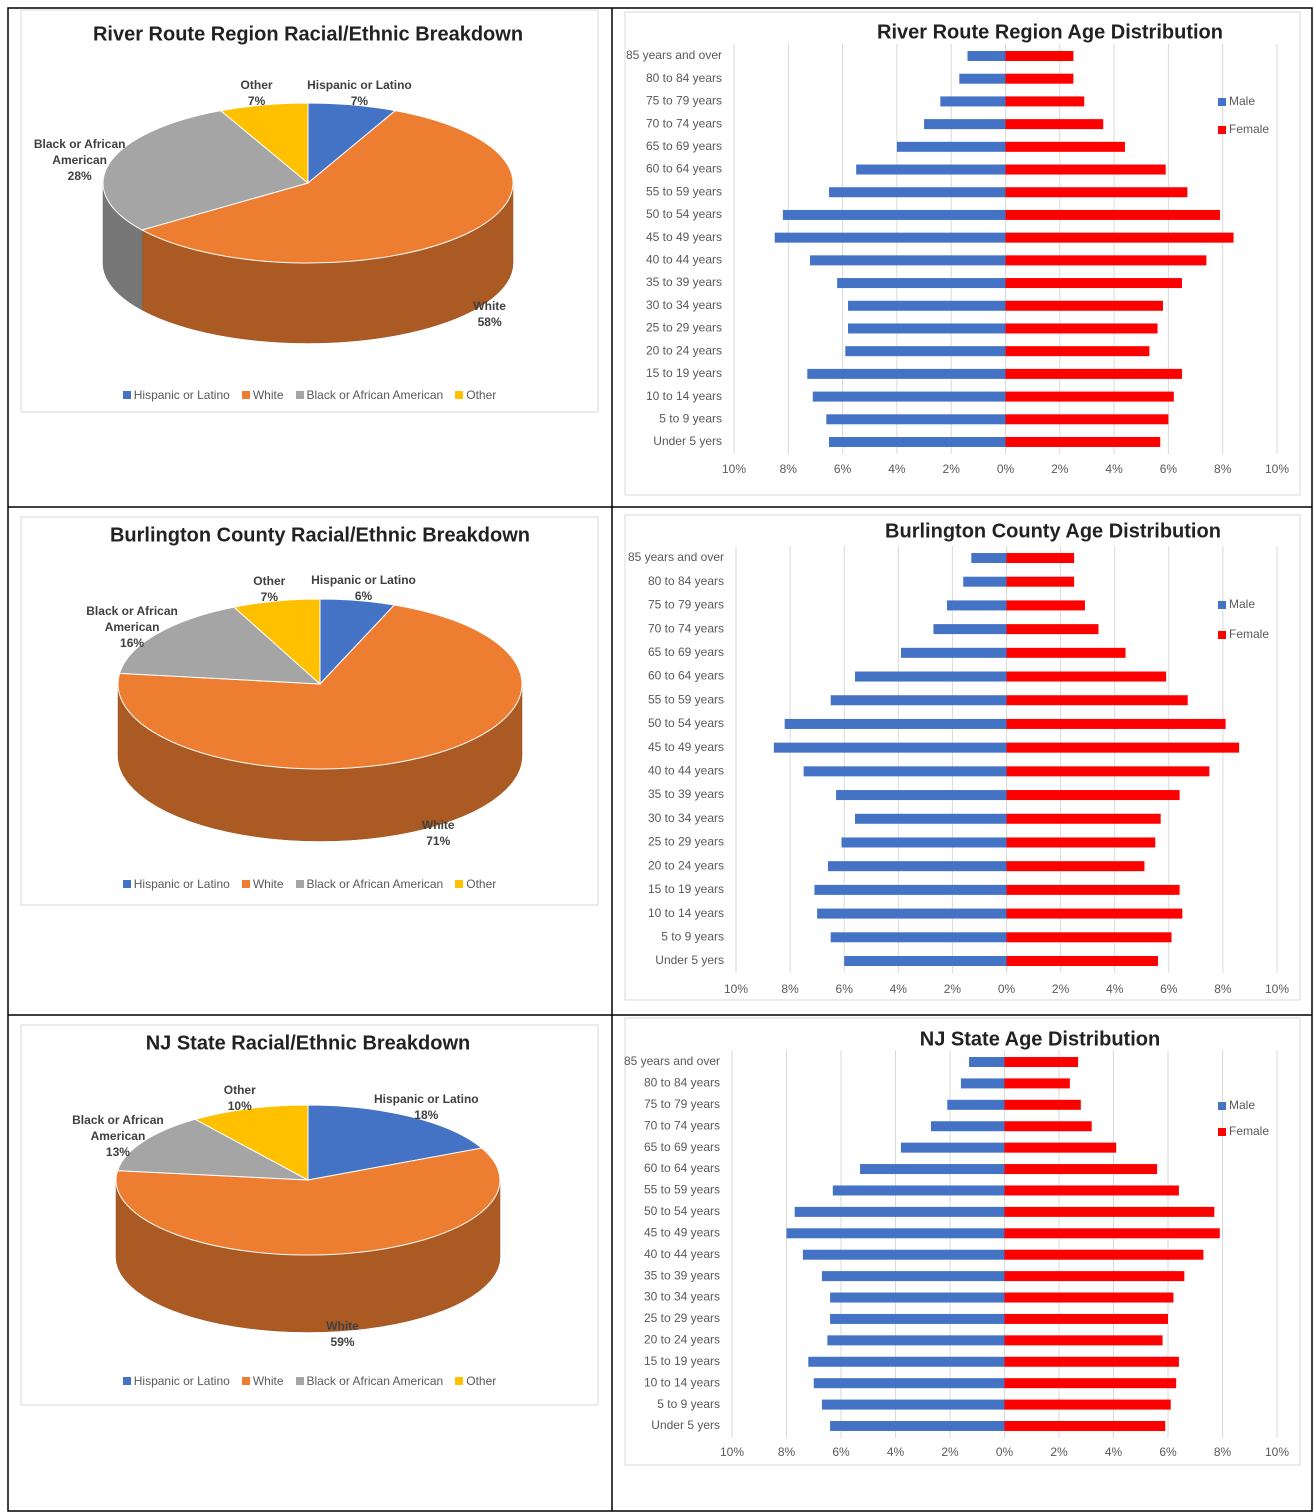 The width and height of the screenshot is (1316, 1512). What do you see at coordinates (481, 884) in the screenshot?
I see `legend-label: Other` at bounding box center [481, 884].